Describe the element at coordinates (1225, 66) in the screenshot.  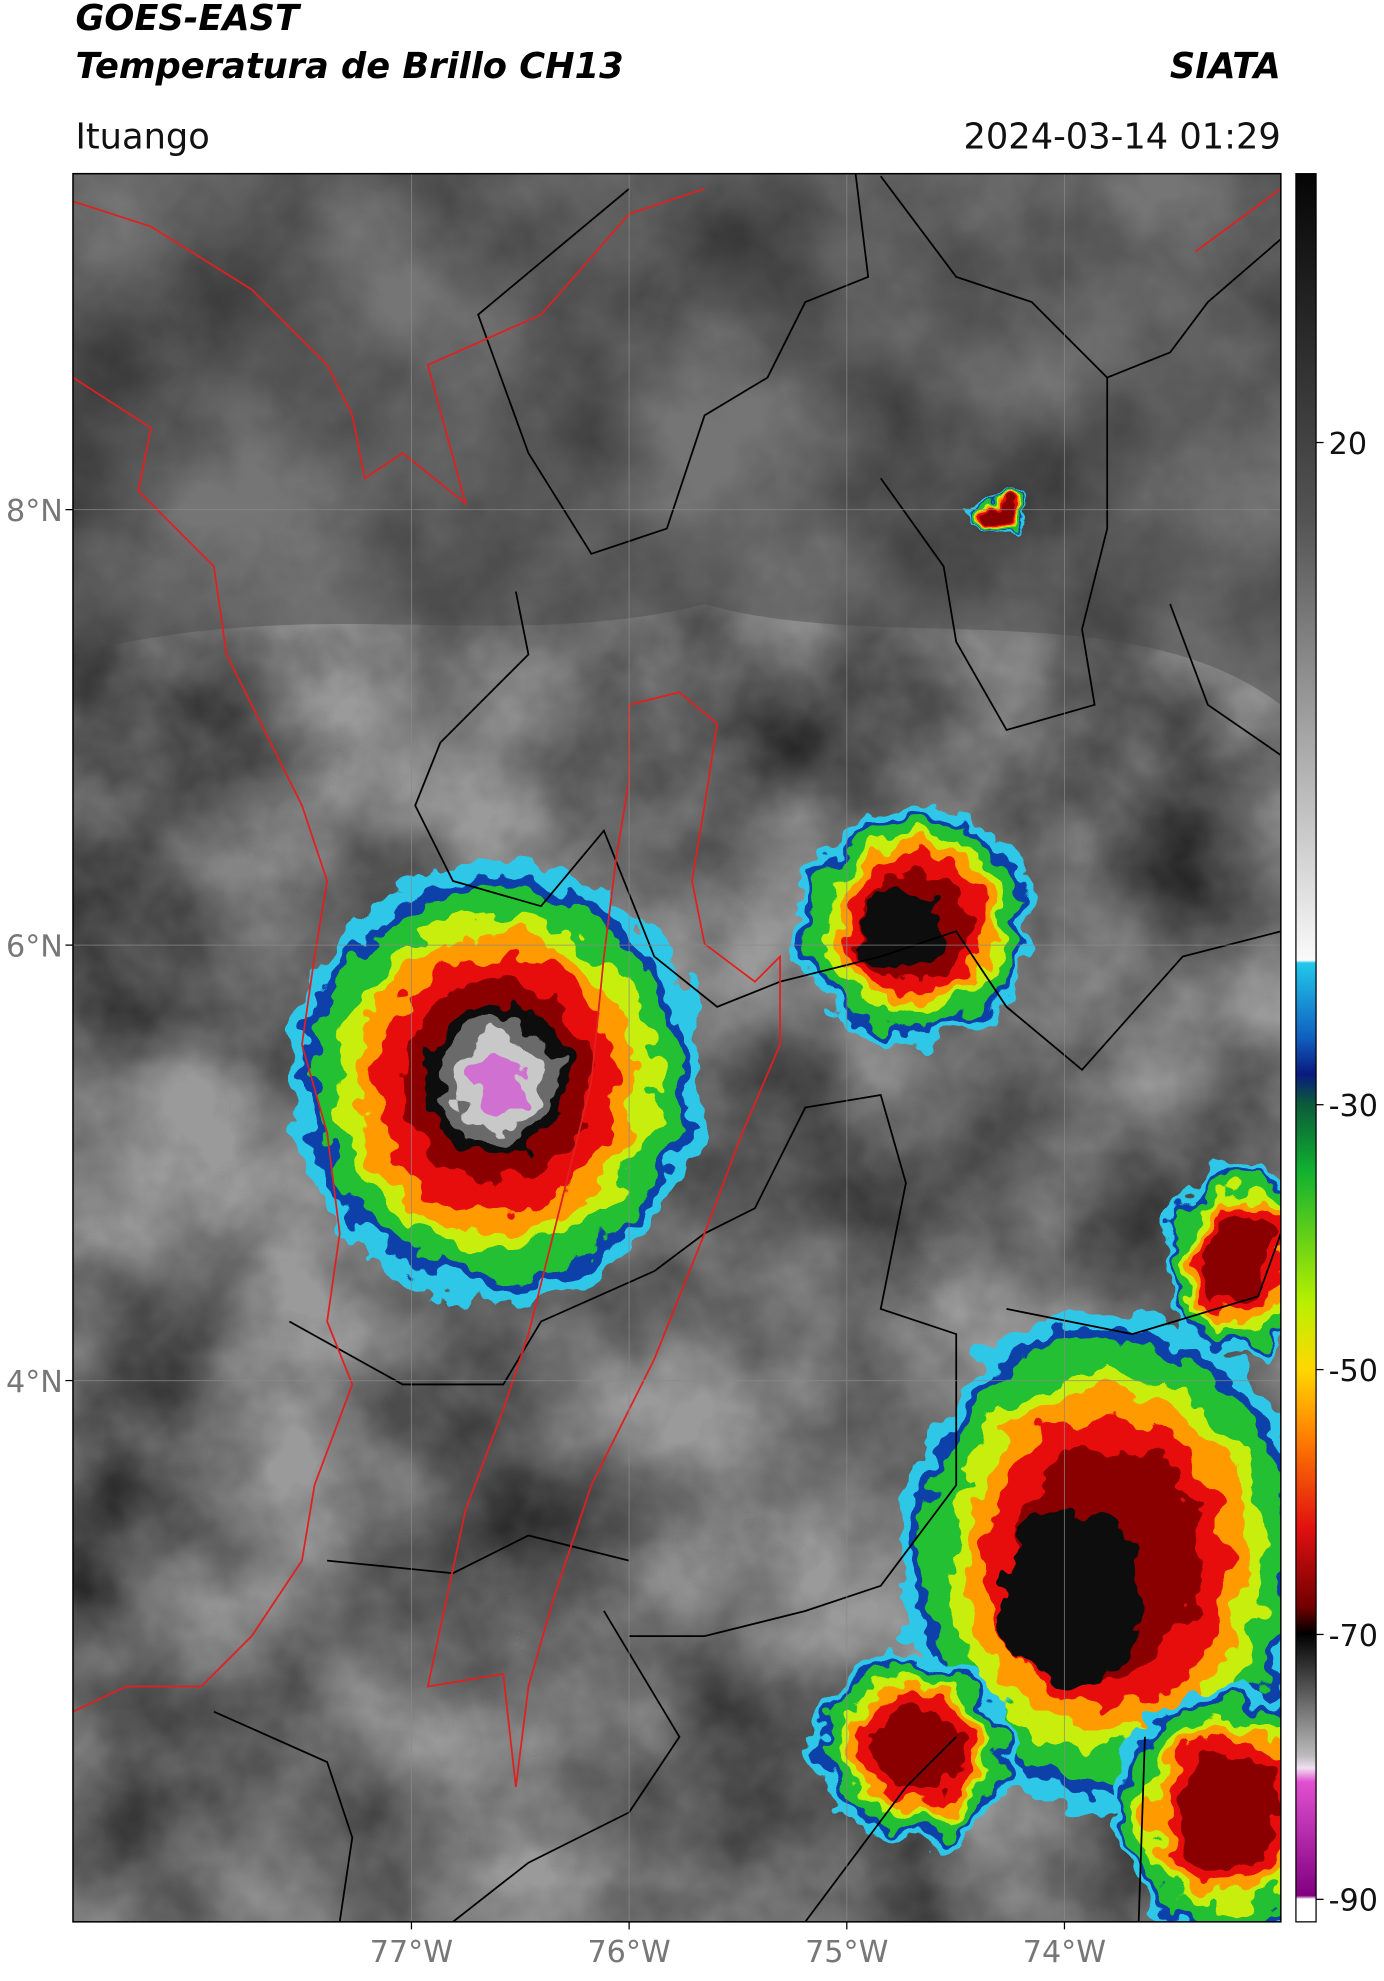
I see `brand: SIATA` at that location.